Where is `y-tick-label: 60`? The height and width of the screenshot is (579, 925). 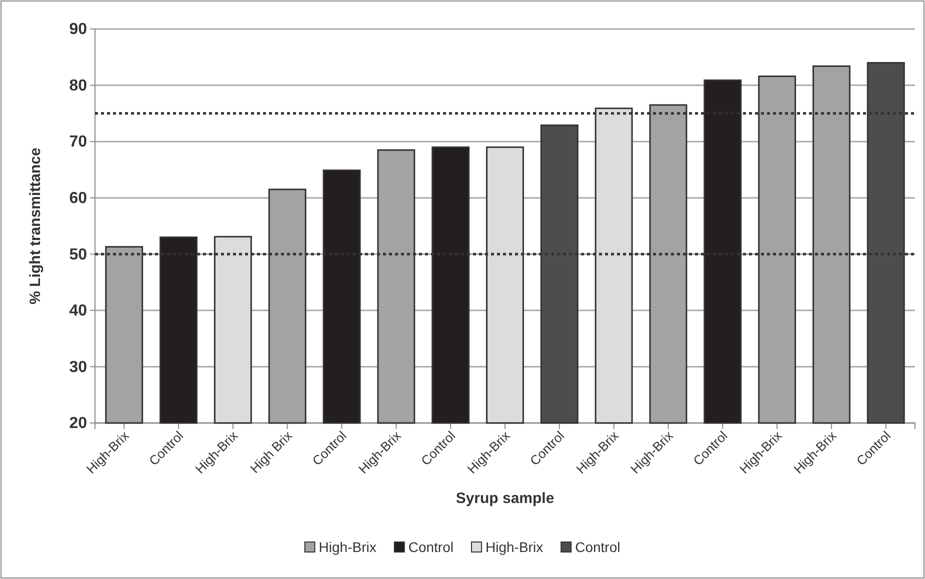
y-tick-label: 60 is located at coordinates (78, 198).